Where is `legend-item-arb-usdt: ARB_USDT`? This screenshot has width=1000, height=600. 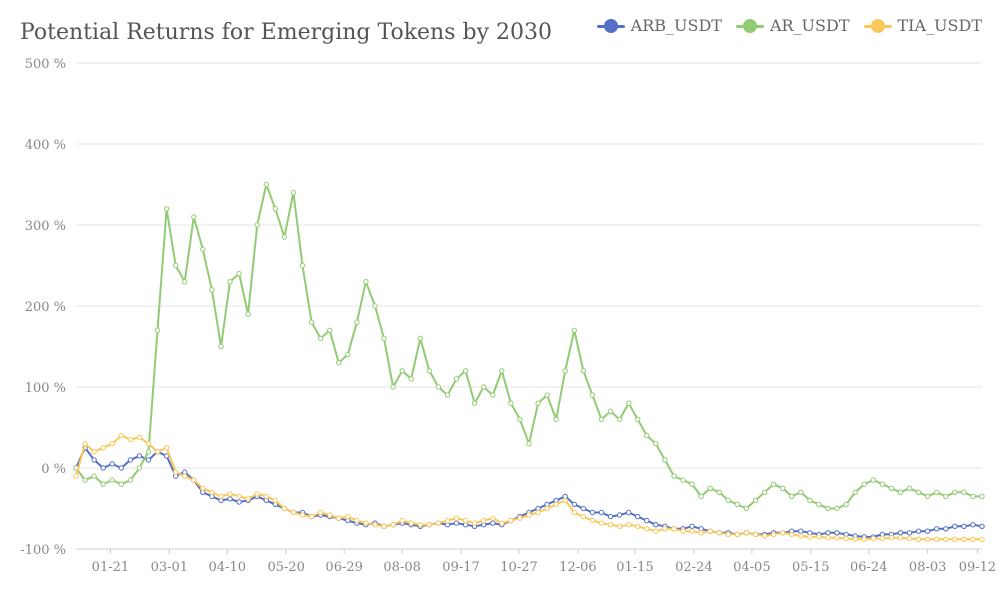 legend-item-arb-usdt: ARB_USDT is located at coordinates (659, 25).